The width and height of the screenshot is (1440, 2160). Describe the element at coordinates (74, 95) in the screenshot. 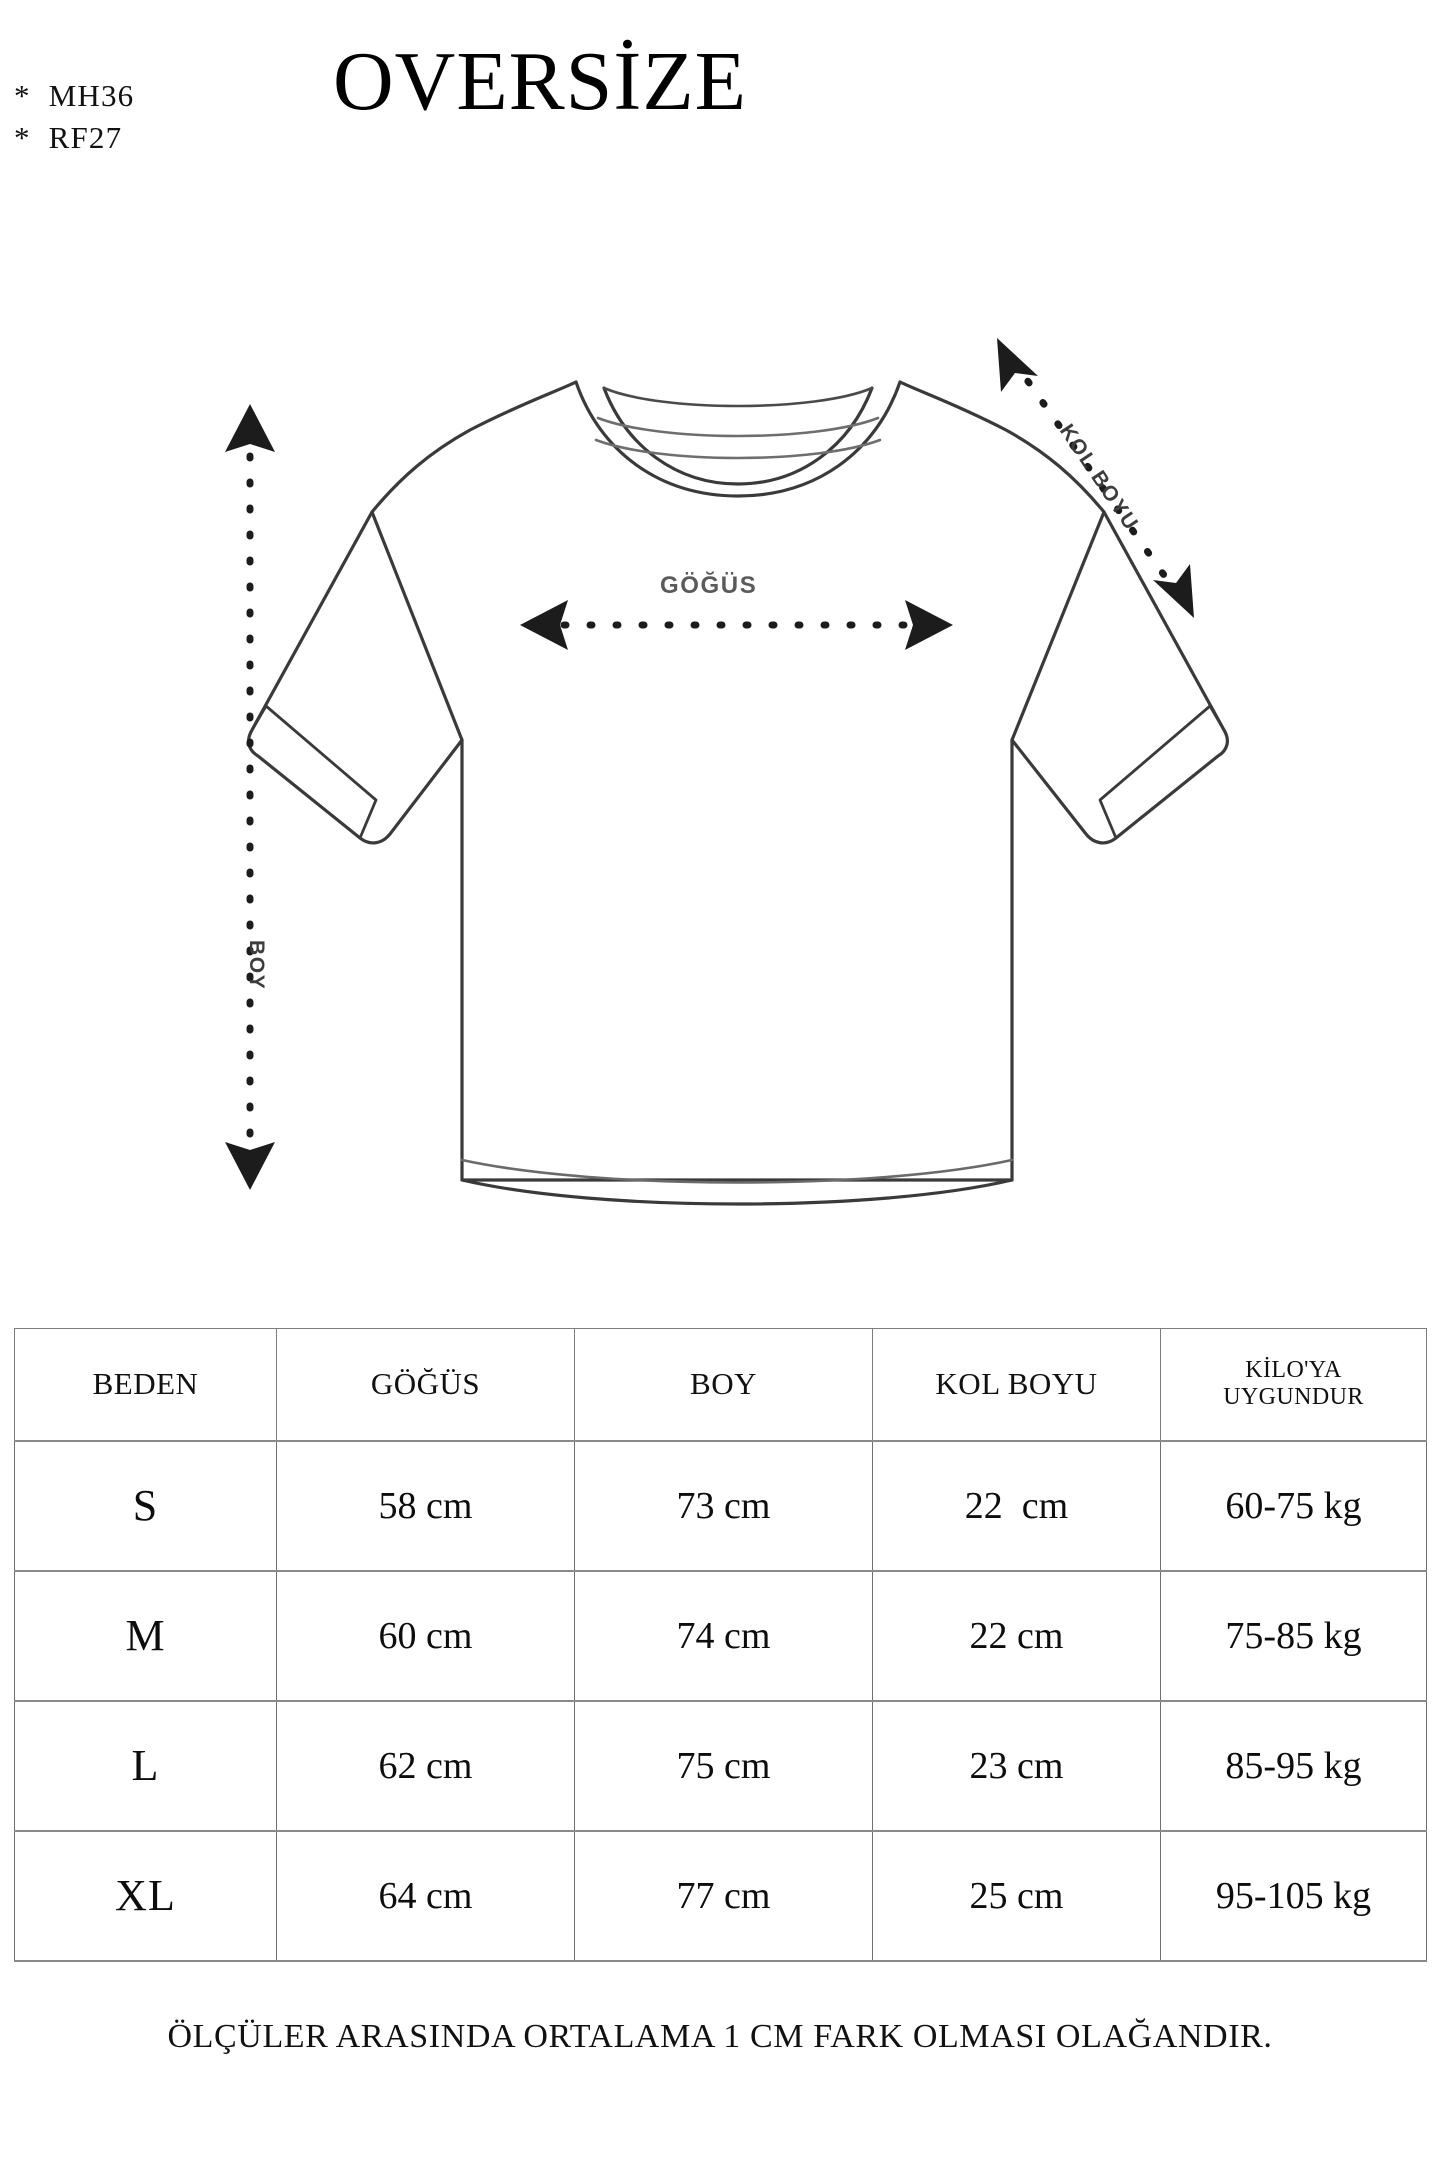

I see `product-code-1: * MH36` at that location.